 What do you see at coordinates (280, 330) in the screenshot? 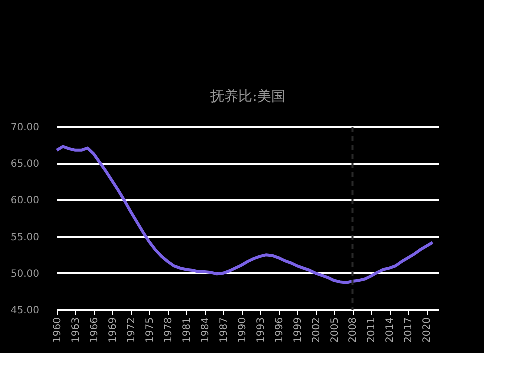
I see `x-tick-label: 1996` at bounding box center [280, 330].